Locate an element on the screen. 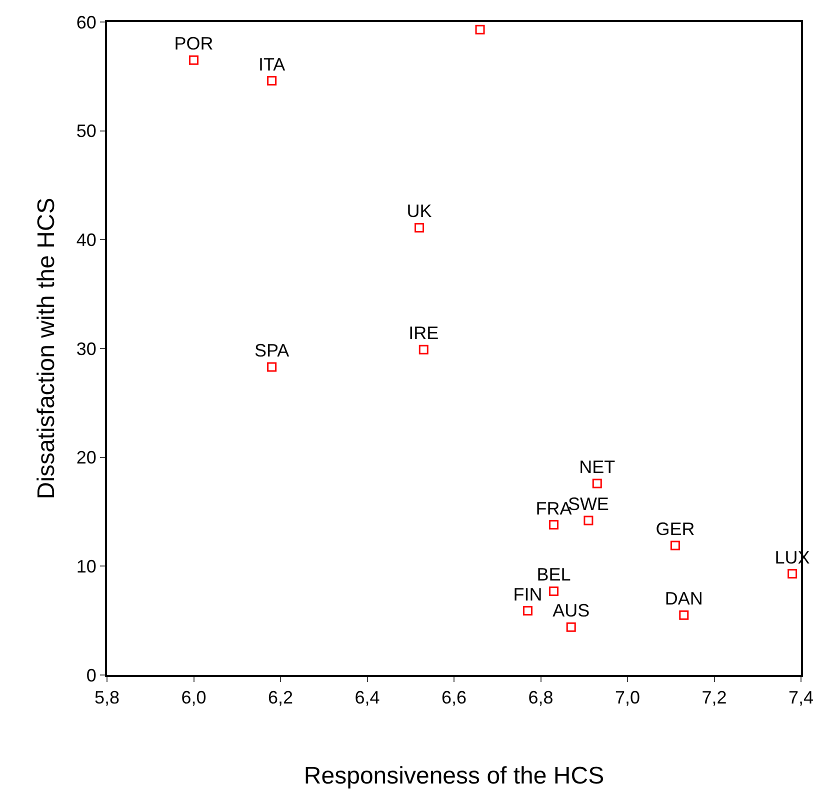 The width and height of the screenshot is (826, 796). y-tick-label: 20 is located at coordinates (86, 458).